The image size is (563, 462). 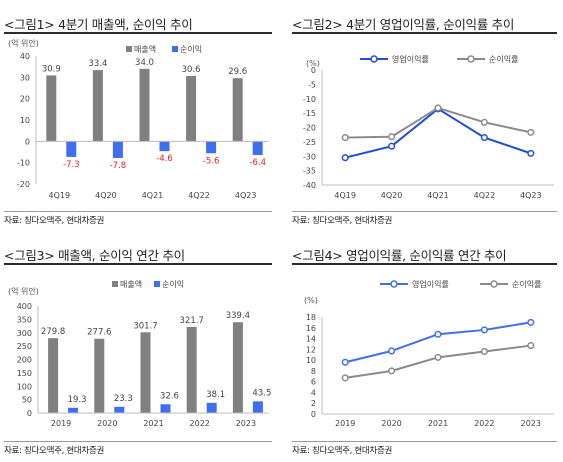 What do you see at coordinates (145, 49) in the screenshot?
I see `legend-label: 매출액` at bounding box center [145, 49].